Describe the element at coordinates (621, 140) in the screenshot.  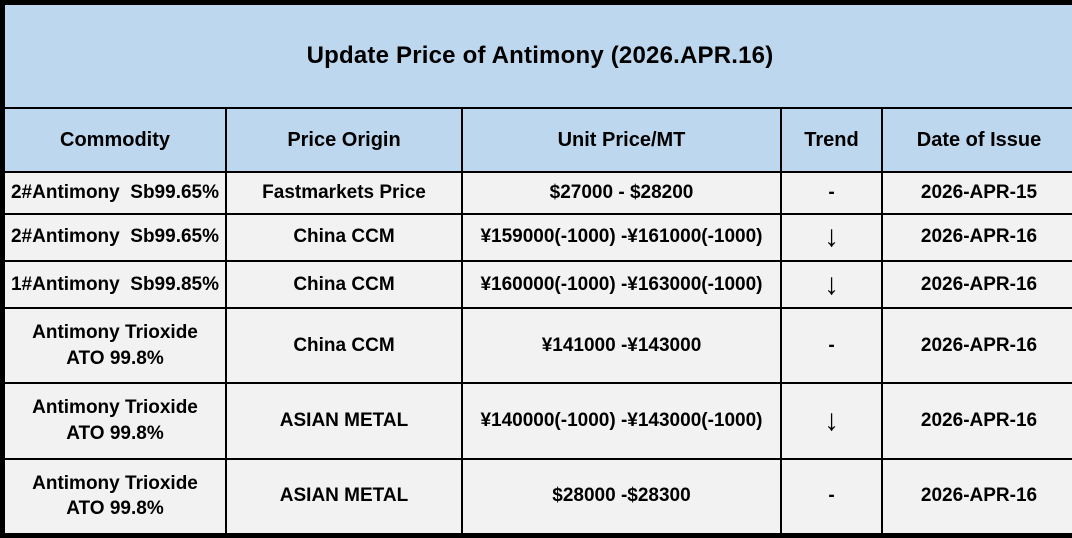
I see `column-header-unit-price: Unit Price/MT` at that location.